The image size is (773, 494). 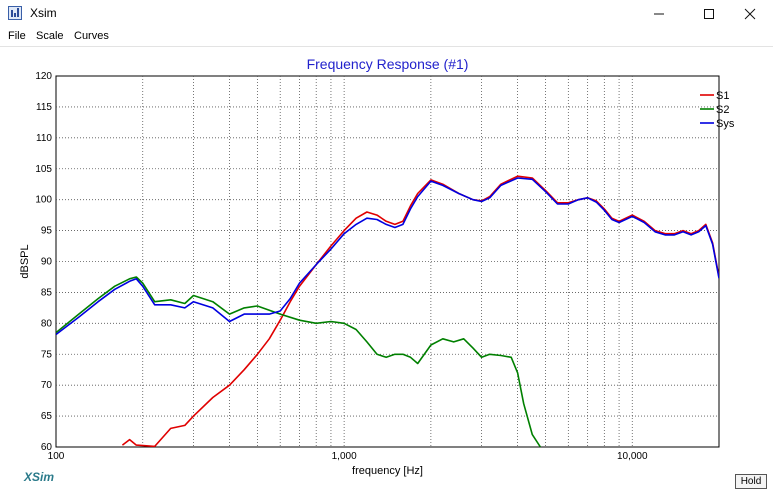 What do you see at coordinates (751, 481) in the screenshot?
I see `hold-button: Hold` at bounding box center [751, 481].